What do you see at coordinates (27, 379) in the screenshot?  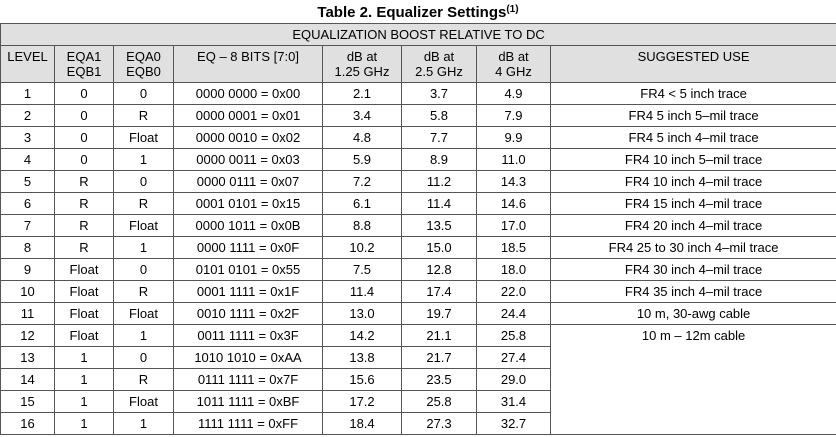 I see `table-cell: 14` at bounding box center [27, 379].